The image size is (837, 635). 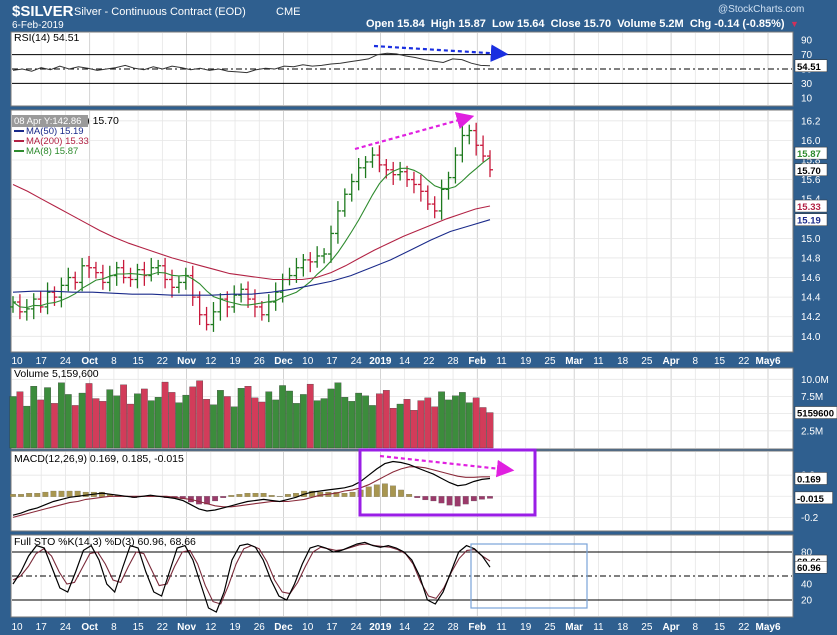 I want to click on ma-legend-label: MA(8) 15.87, so click(x=52, y=151).